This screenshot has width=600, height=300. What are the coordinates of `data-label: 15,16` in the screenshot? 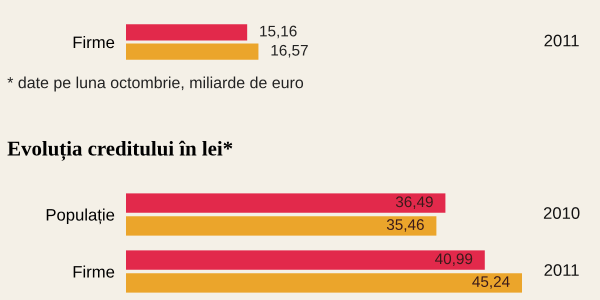 It's located at (278, 32).